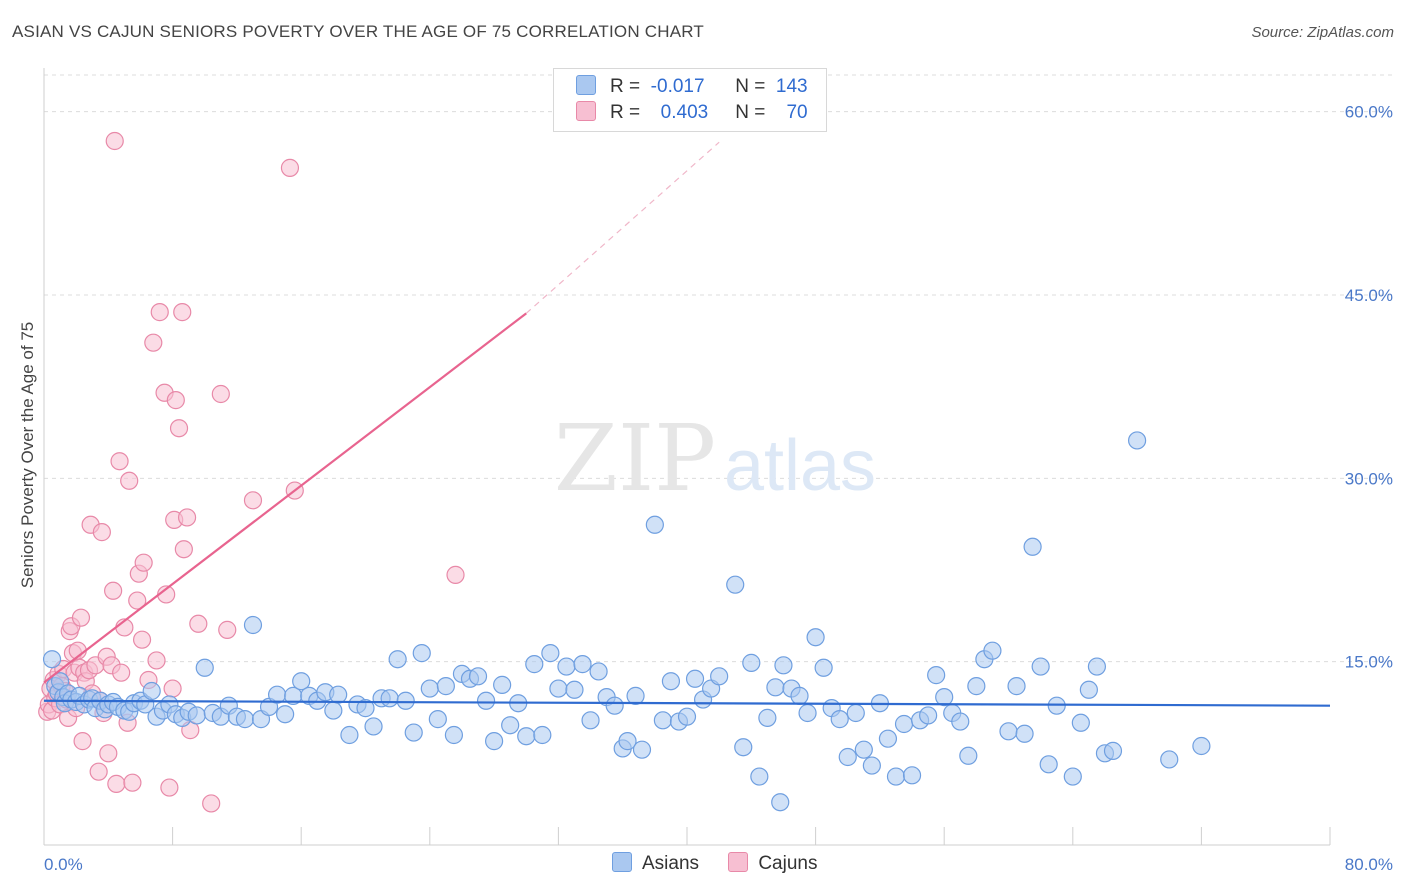 Image resolution: width=1406 pixels, height=892 pixels. Describe the element at coordinates (27, 455) in the screenshot. I see `y-axis-label: Seniors Poverty Over the Age of 75` at that location.